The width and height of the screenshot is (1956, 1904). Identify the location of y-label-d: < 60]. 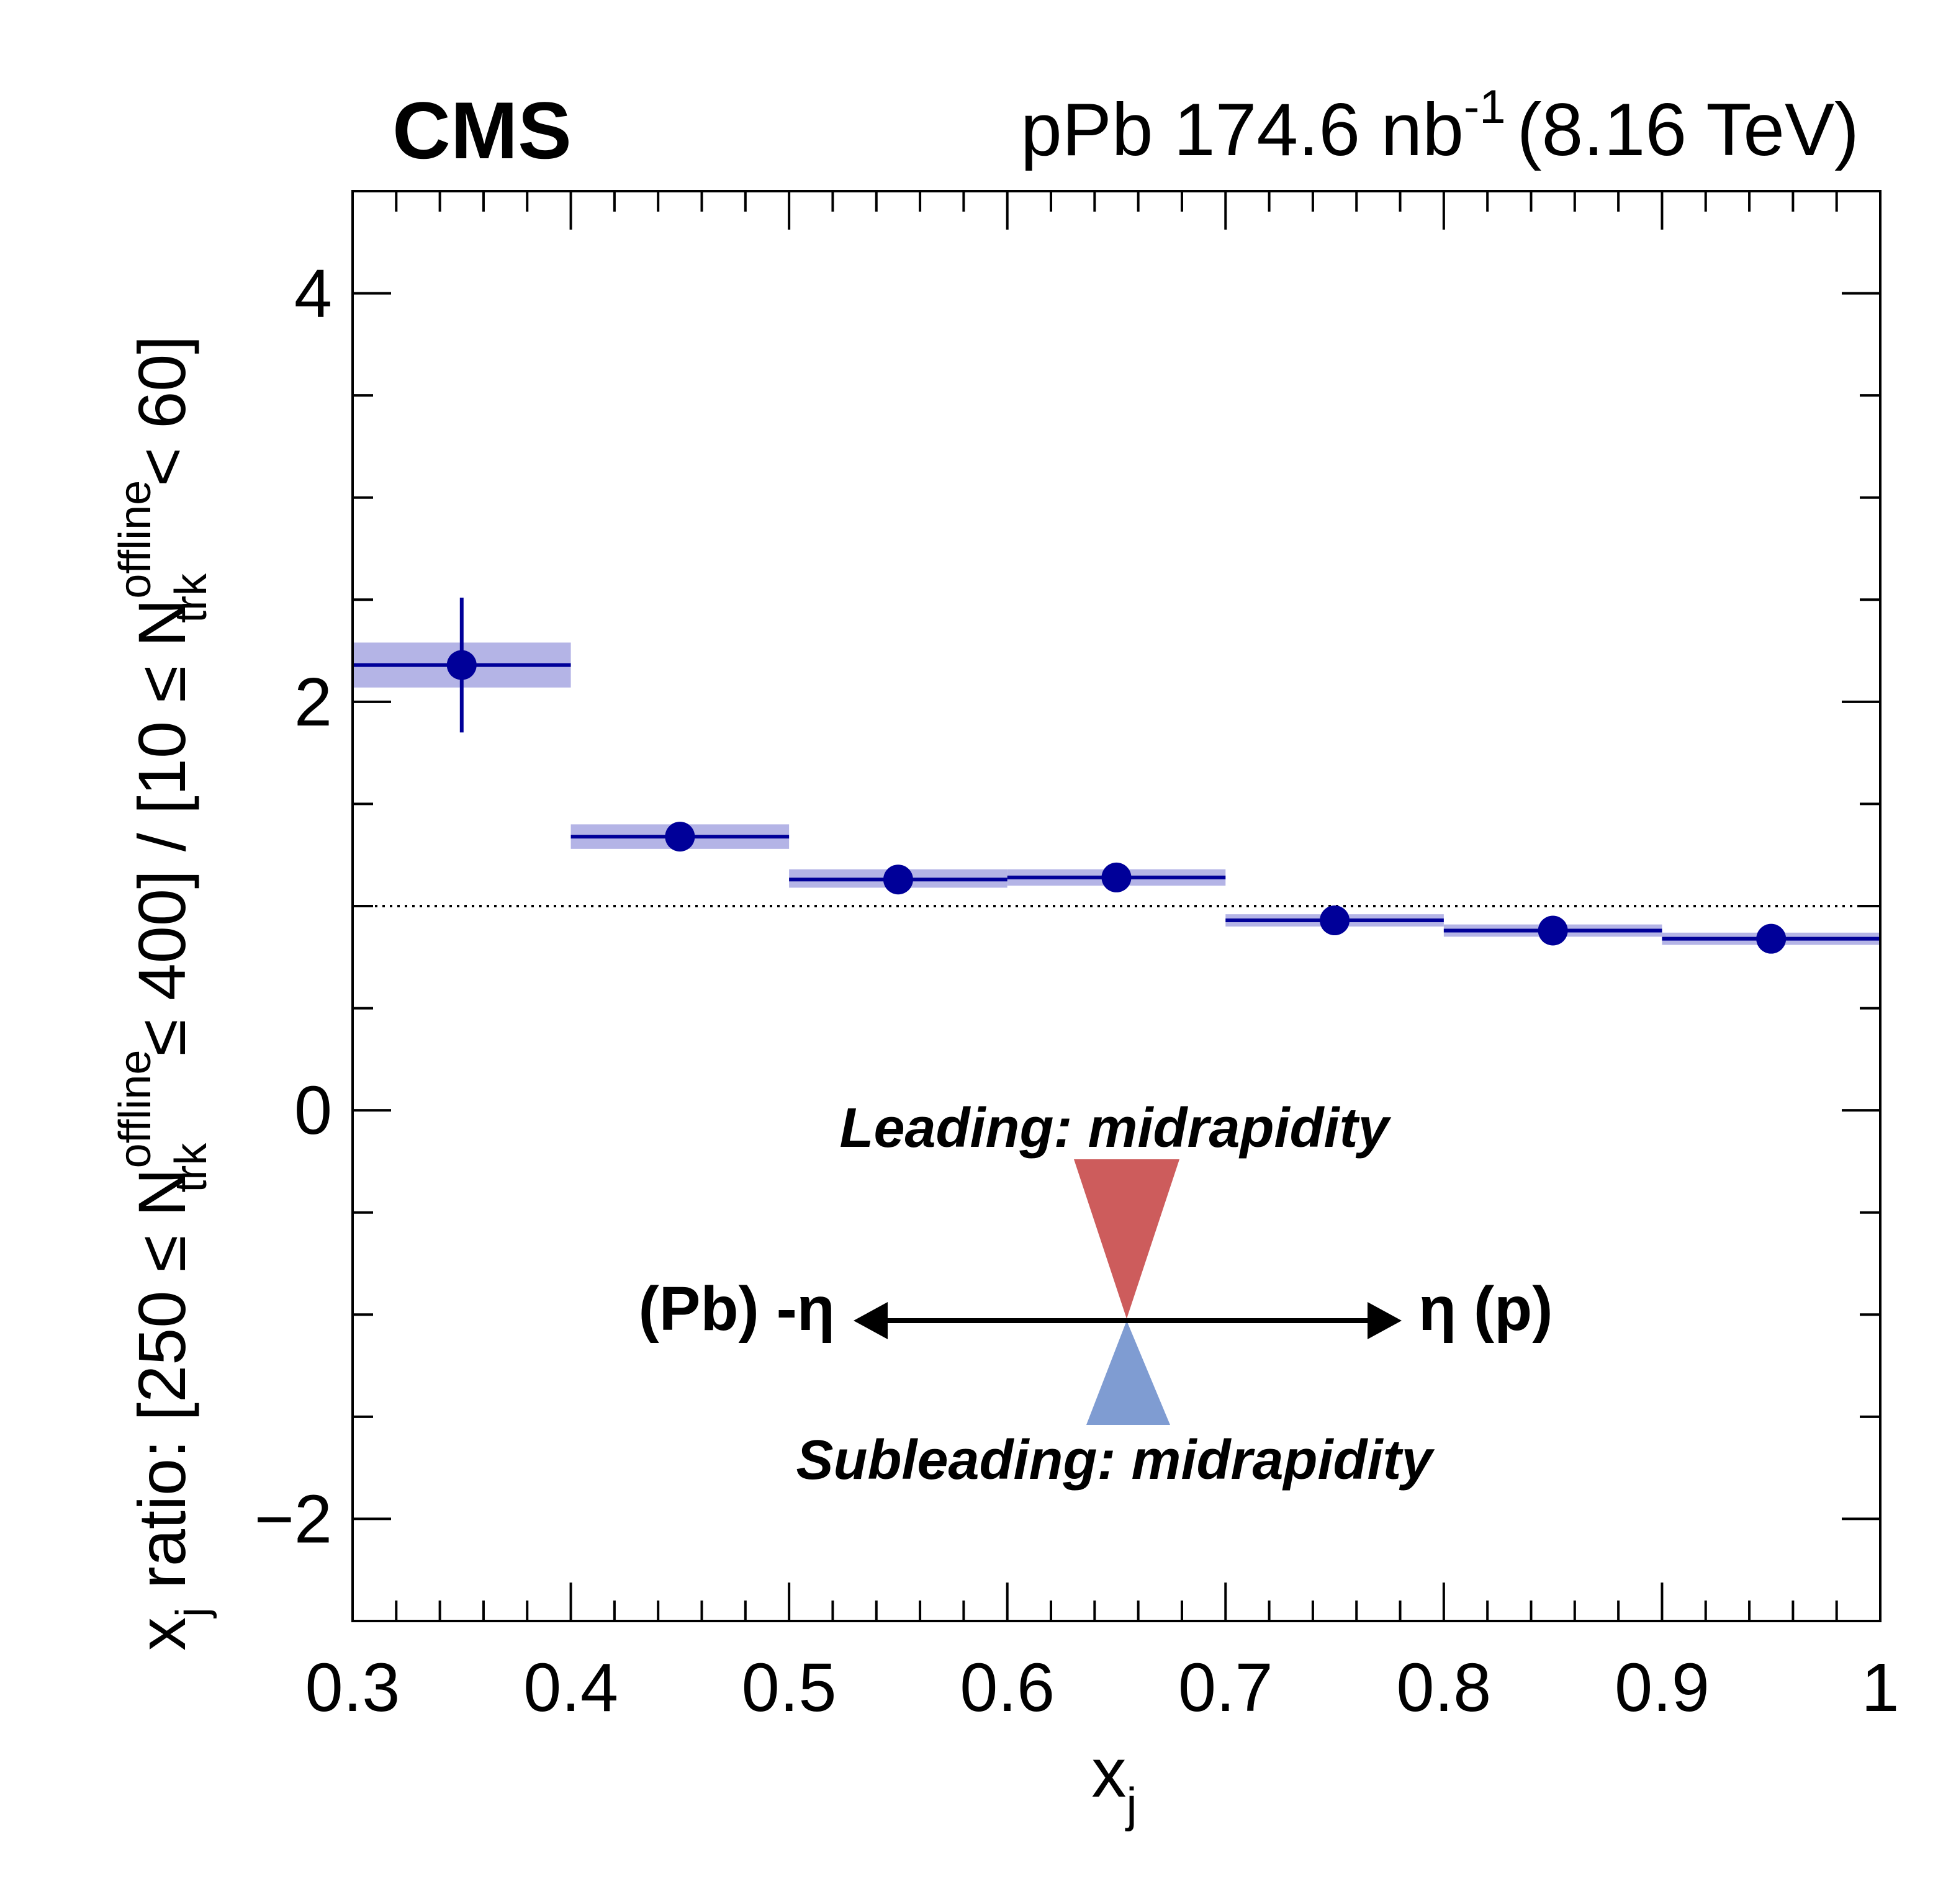
(161, 421).